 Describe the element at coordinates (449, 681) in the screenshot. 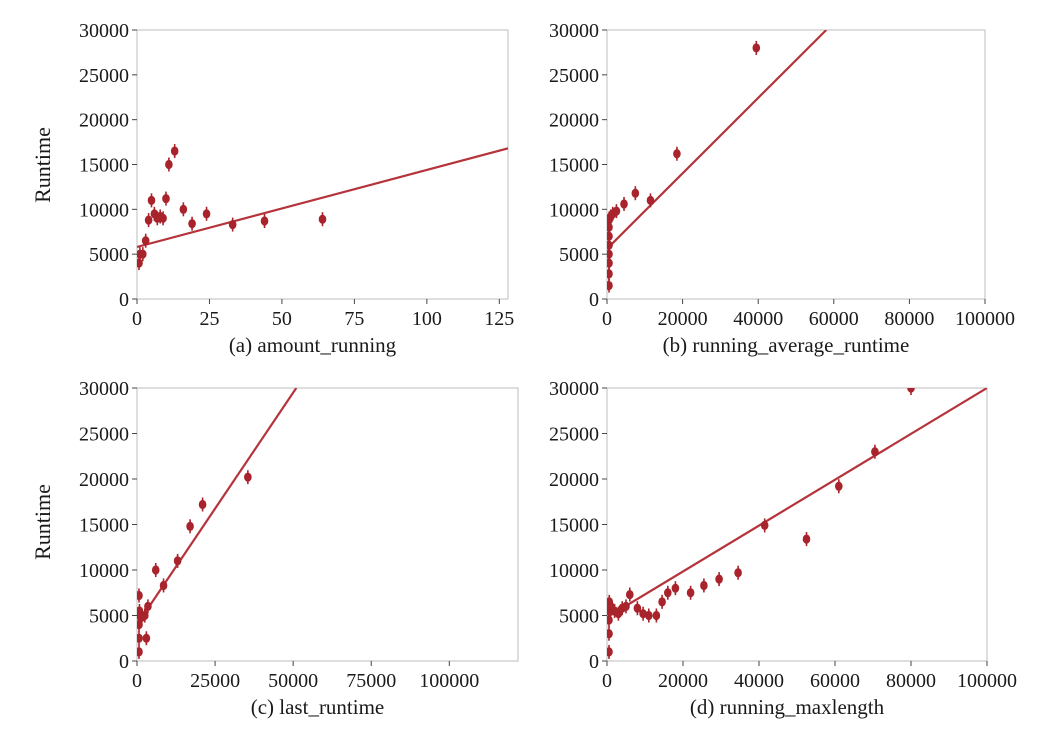

I see `x-tick-label: 100000` at that location.